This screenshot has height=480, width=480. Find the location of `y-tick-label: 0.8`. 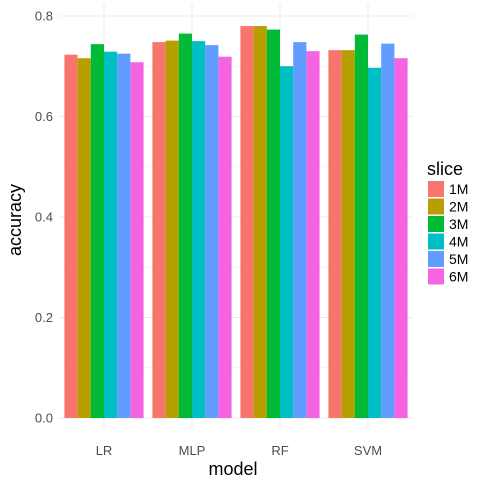

y-tick-label: 0.8 is located at coordinates (44, 16).